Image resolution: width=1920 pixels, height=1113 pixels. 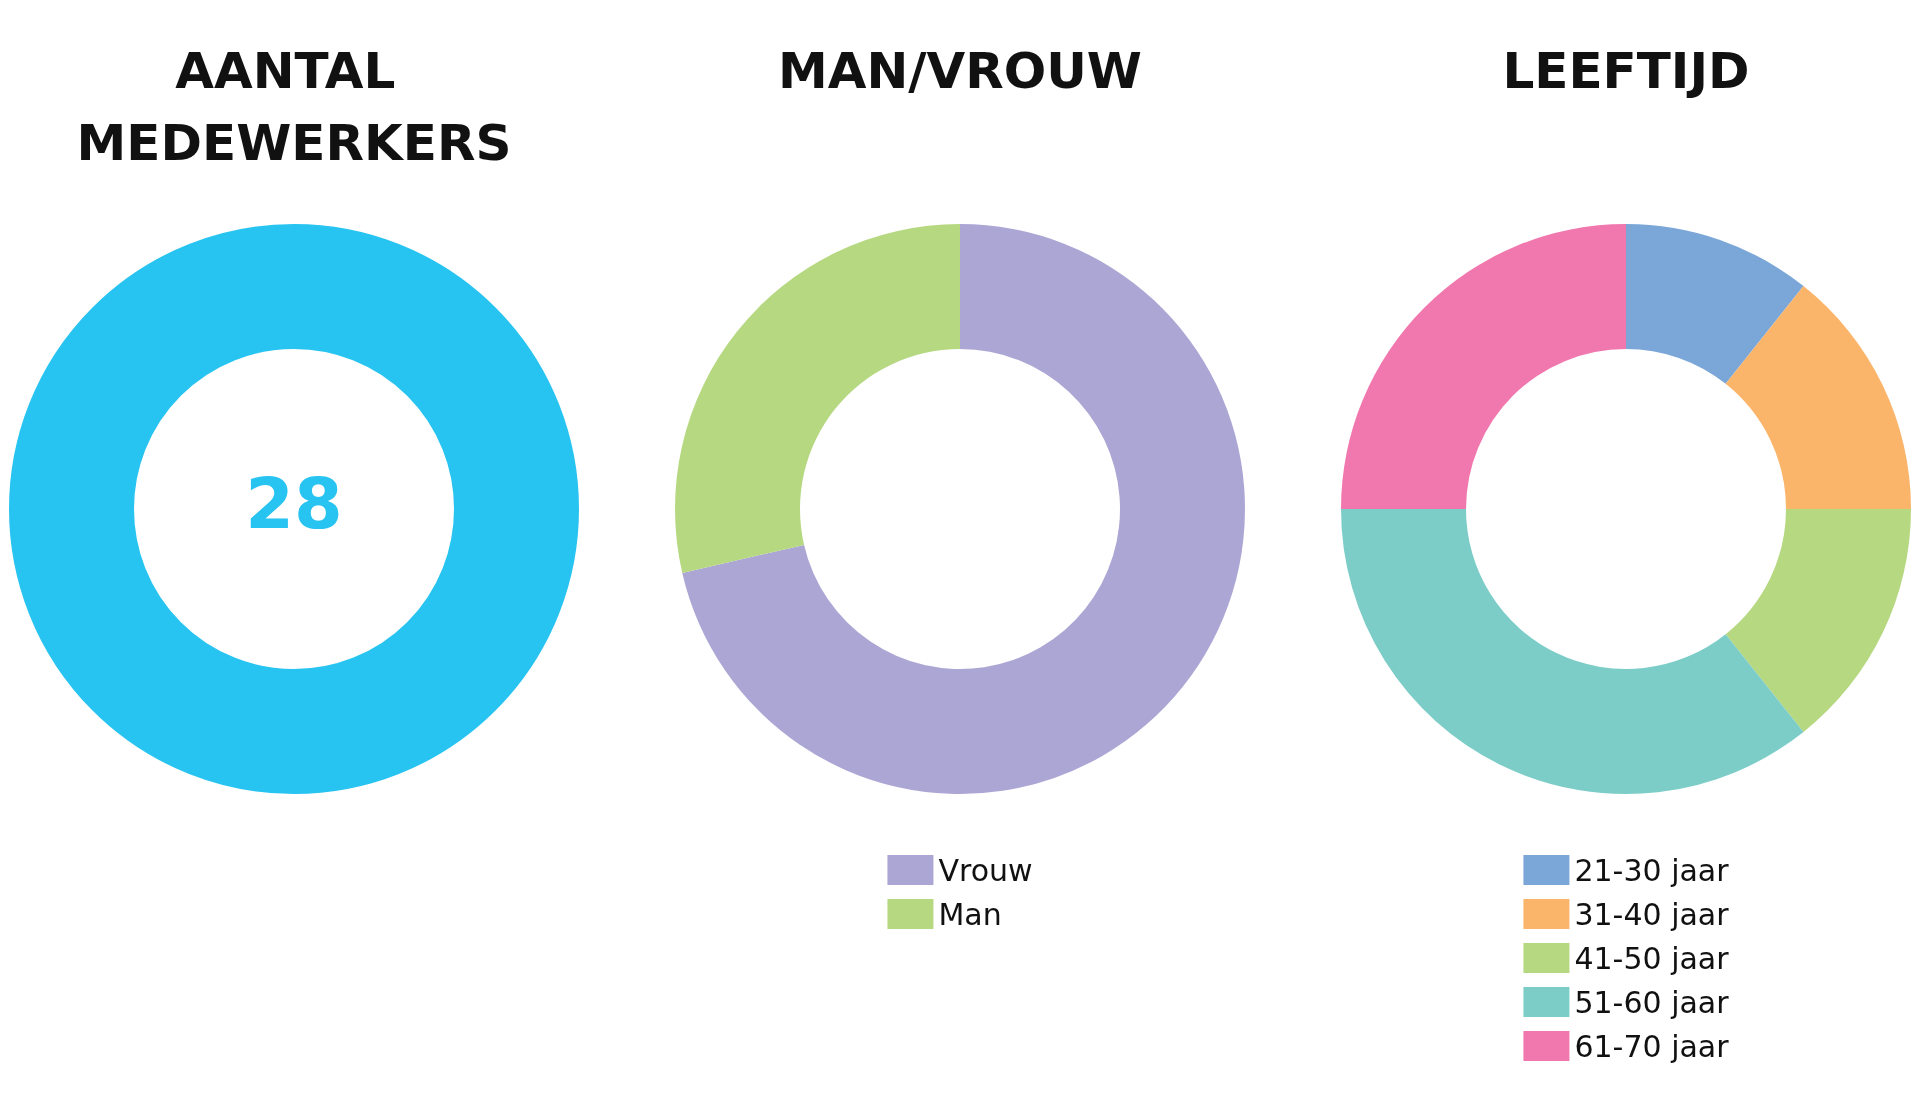 What do you see at coordinates (970, 914) in the screenshot?
I see `legend-label: Man` at bounding box center [970, 914].